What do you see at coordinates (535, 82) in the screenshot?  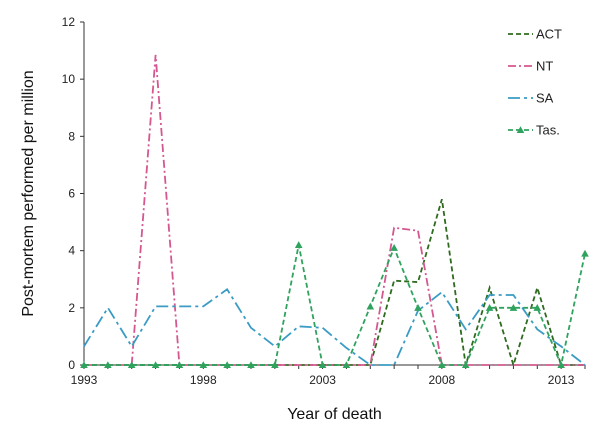 I see `legend: ACT NT SA Tas.` at bounding box center [535, 82].